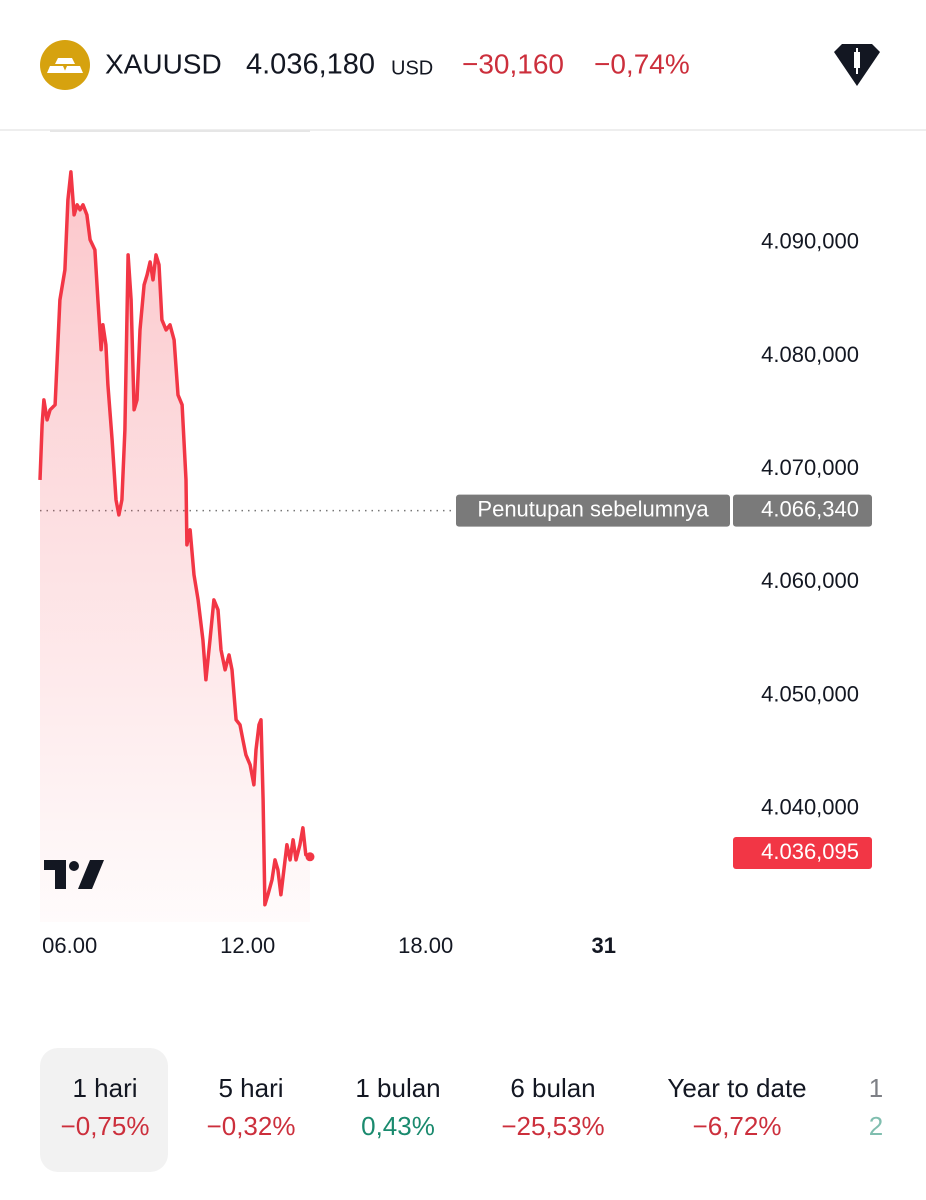  I want to click on period-change: −0,75%, so click(105, 1126).